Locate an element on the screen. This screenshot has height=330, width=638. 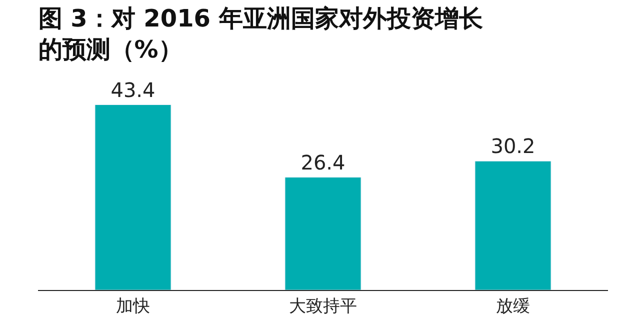
data-label: 30.2 is located at coordinates (513, 146).